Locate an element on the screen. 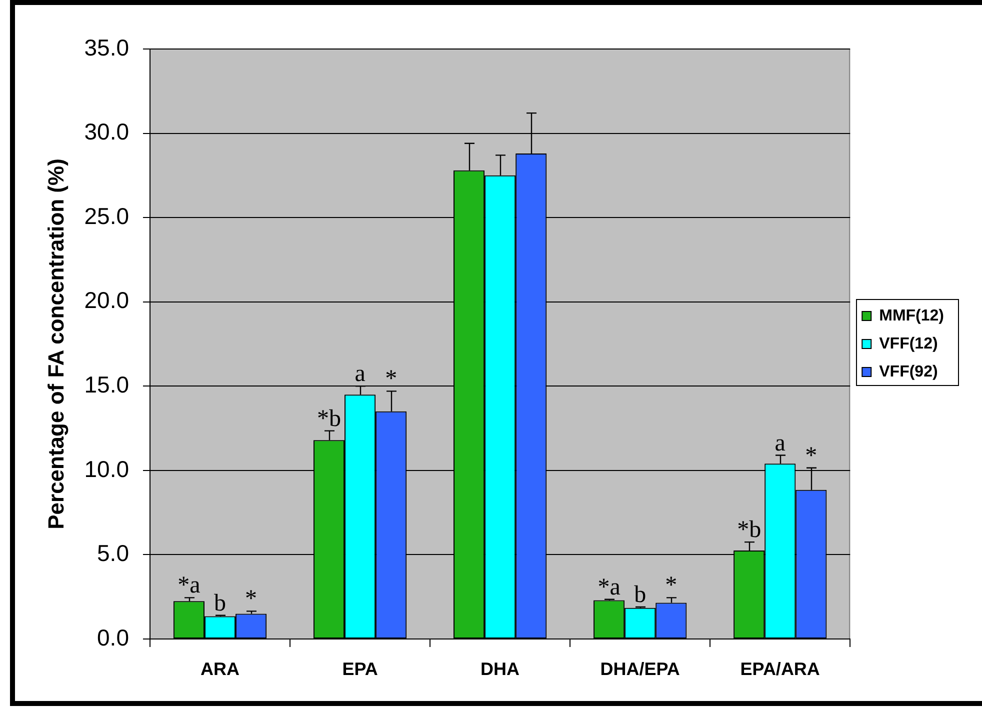 The image size is (982, 709). legend-label: MMF(12) is located at coordinates (911, 315).